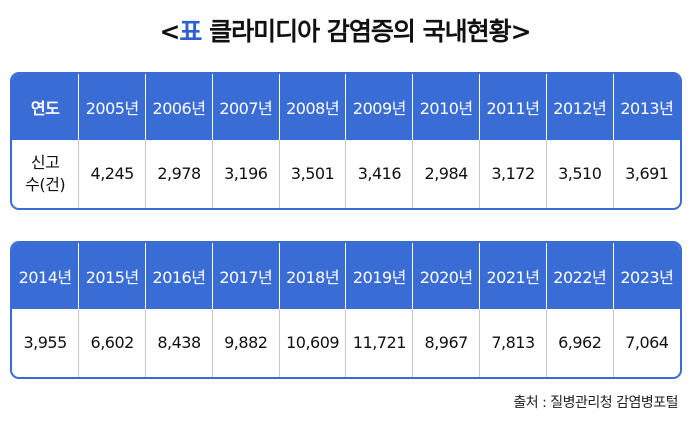 The image size is (690, 430). Describe the element at coordinates (595, 403) in the screenshot. I see `source: 출처 : 질병관리청 감염병포털` at that location.